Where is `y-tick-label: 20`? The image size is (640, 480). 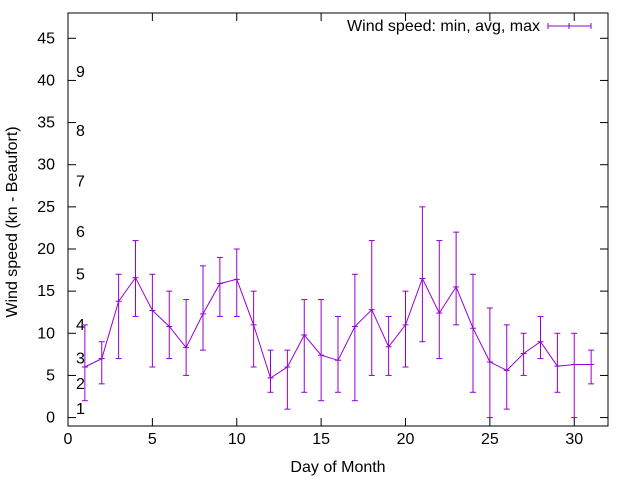 y-tick-label: 20 is located at coordinates (46, 249).